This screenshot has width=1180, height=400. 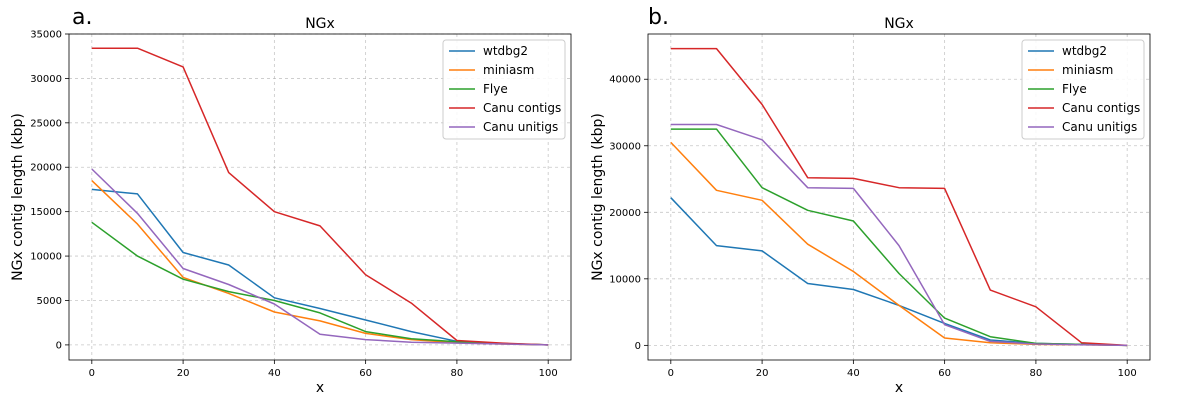 I want to click on y-tick-label: 40000, so click(x=625, y=80).